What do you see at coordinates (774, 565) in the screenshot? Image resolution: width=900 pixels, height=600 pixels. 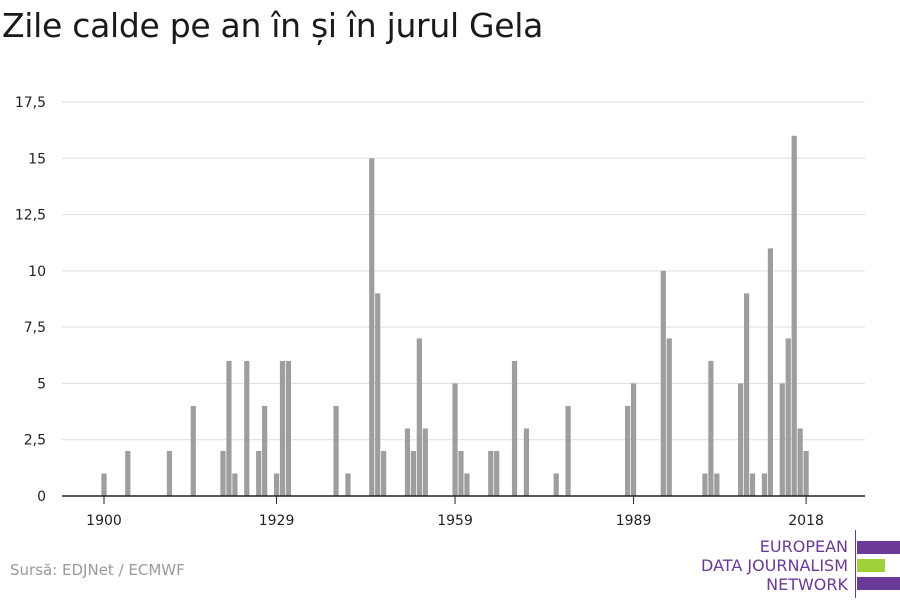 I see `logo-line-2: DATA JOURNALISM` at bounding box center [774, 565].